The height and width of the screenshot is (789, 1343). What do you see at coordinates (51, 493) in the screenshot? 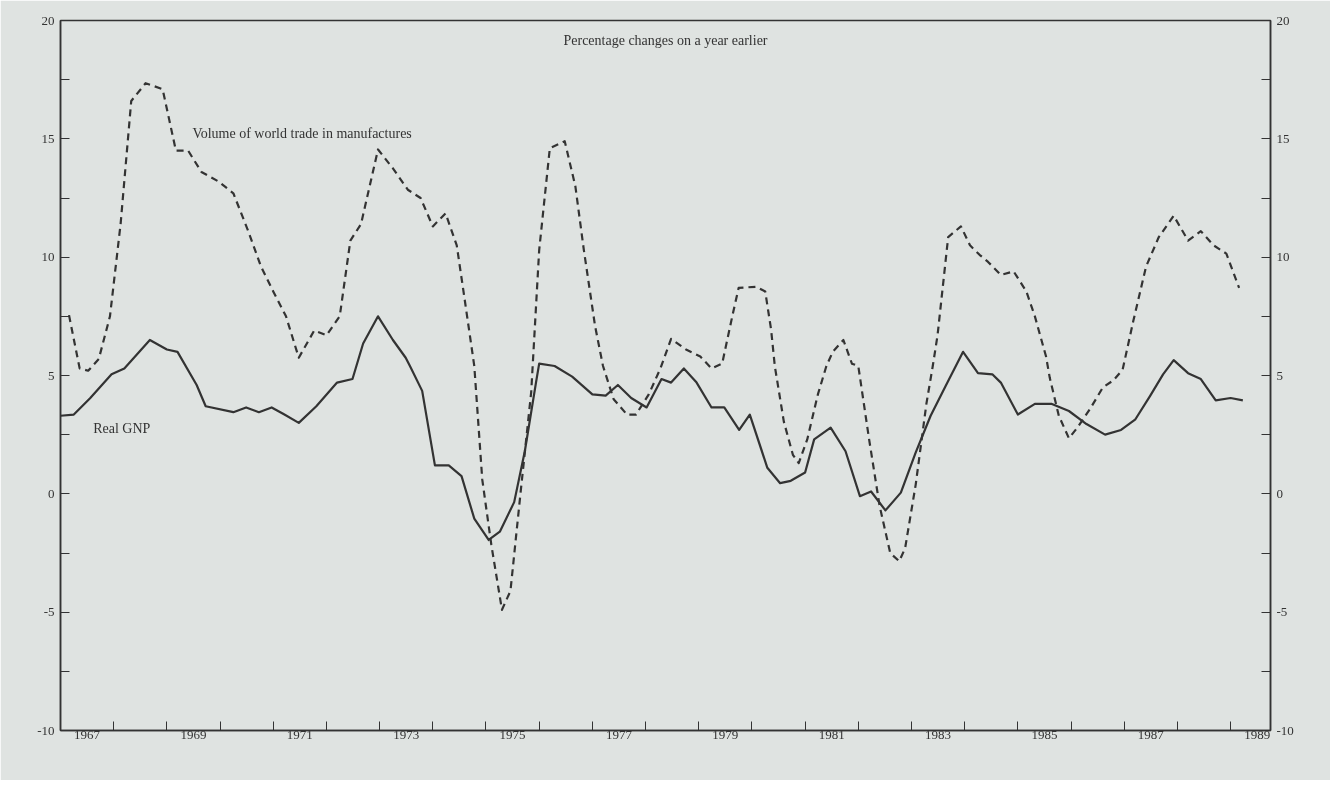
I see `y-tick-label: 0` at bounding box center [51, 493].